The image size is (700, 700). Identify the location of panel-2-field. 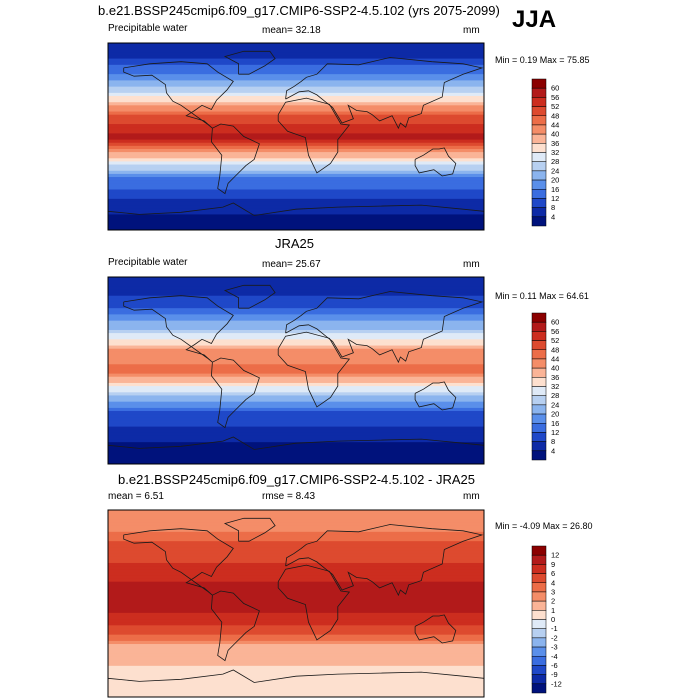
(296, 370).